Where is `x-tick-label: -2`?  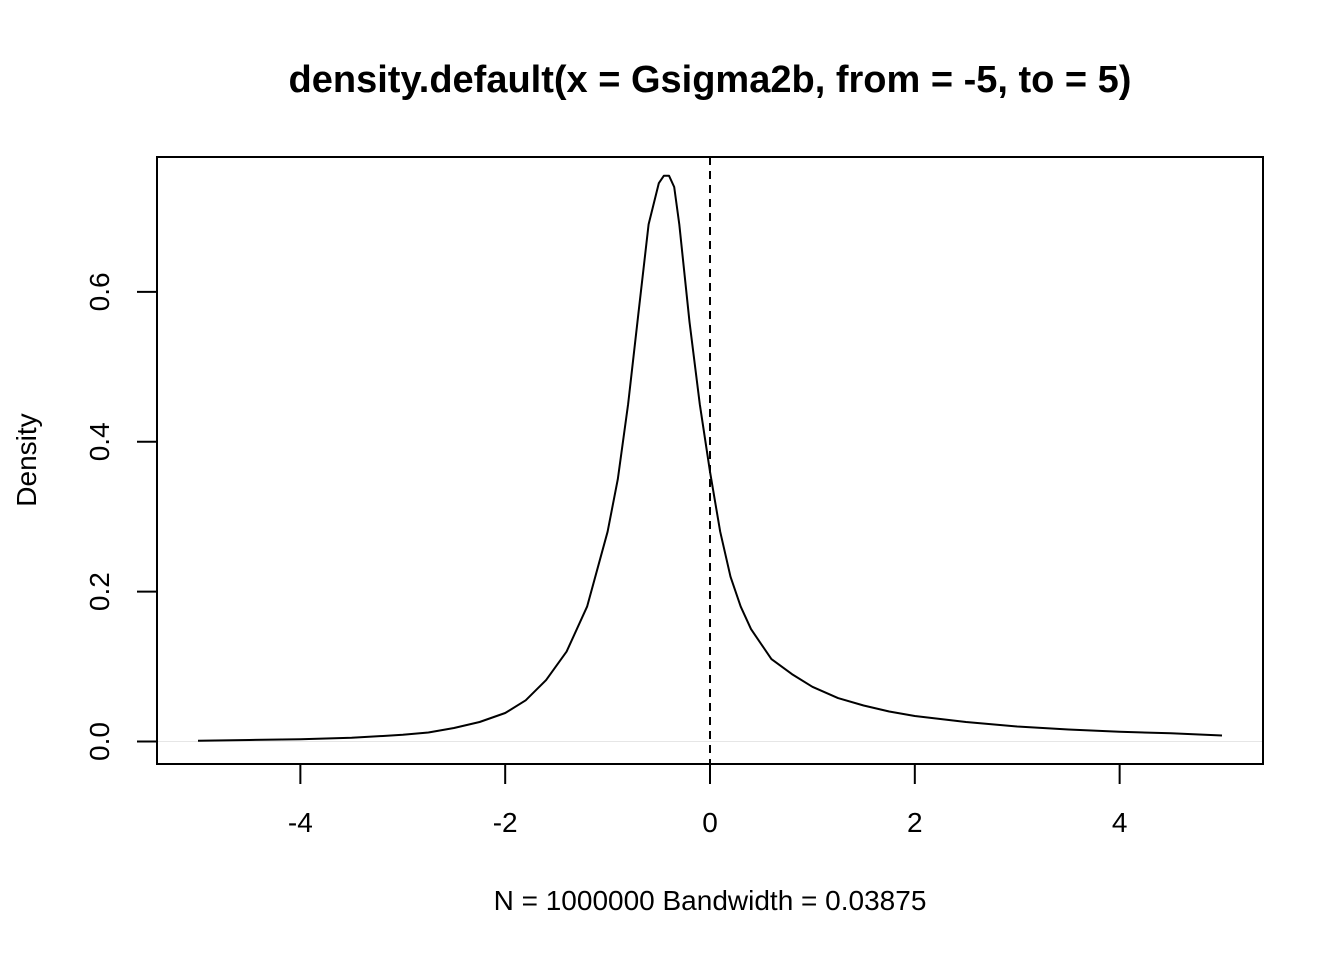 x-tick-label: -2 is located at coordinates (505, 822).